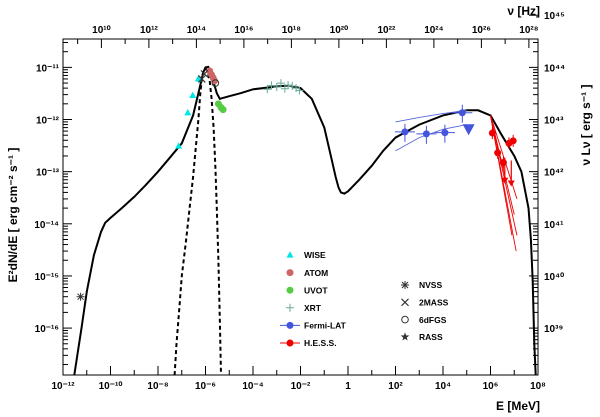  Describe the element at coordinates (430, 285) in the screenshot. I see `legend-label-nvss: NVSS` at that location.